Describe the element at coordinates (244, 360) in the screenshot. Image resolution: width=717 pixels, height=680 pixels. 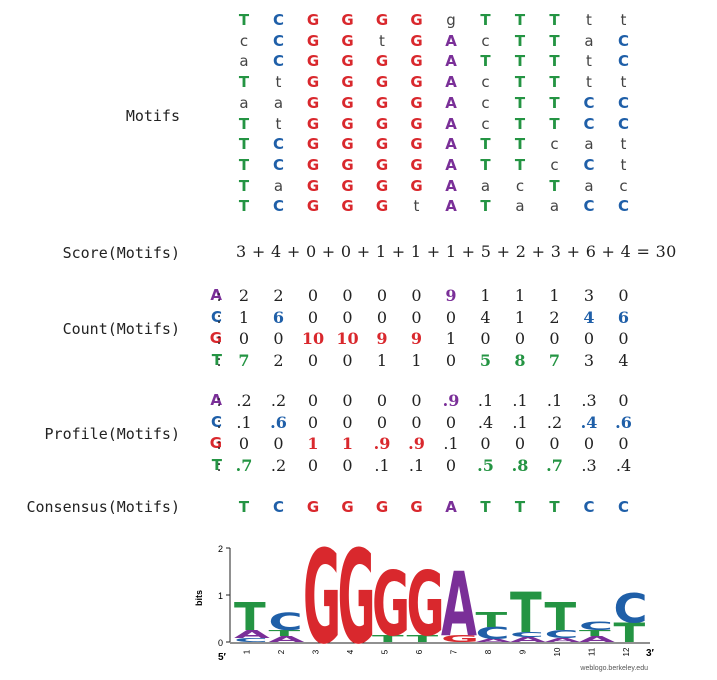
I see `count-cell: 7` at that location.